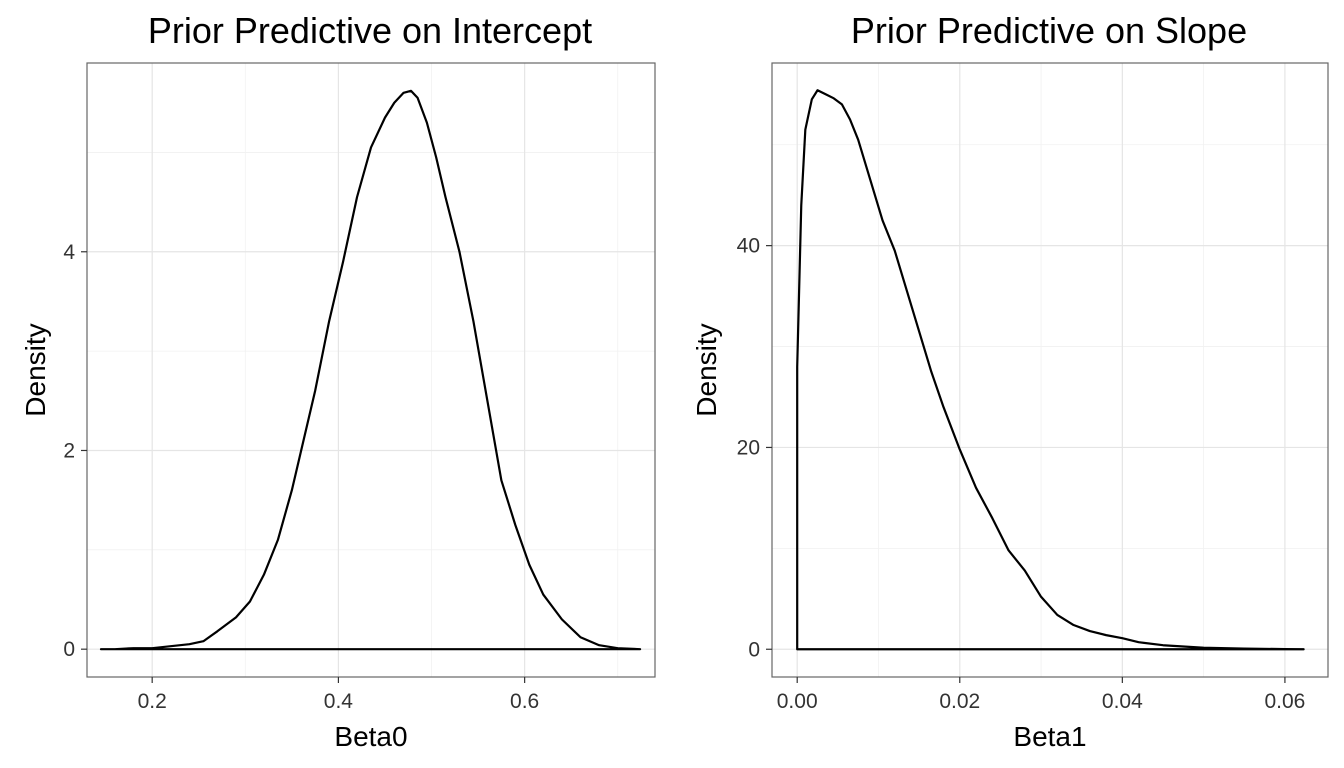  Describe the element at coordinates (524, 701) in the screenshot. I see `intercept-x-tick-label: 0.6` at that location.